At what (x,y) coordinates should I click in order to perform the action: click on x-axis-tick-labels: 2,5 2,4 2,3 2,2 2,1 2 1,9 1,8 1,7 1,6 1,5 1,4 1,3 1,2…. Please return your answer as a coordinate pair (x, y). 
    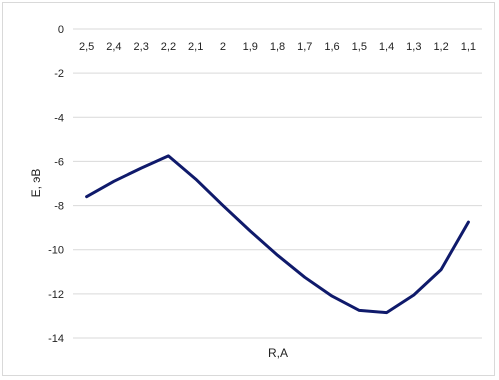
    Looking at the image, I should click on (277, 47).